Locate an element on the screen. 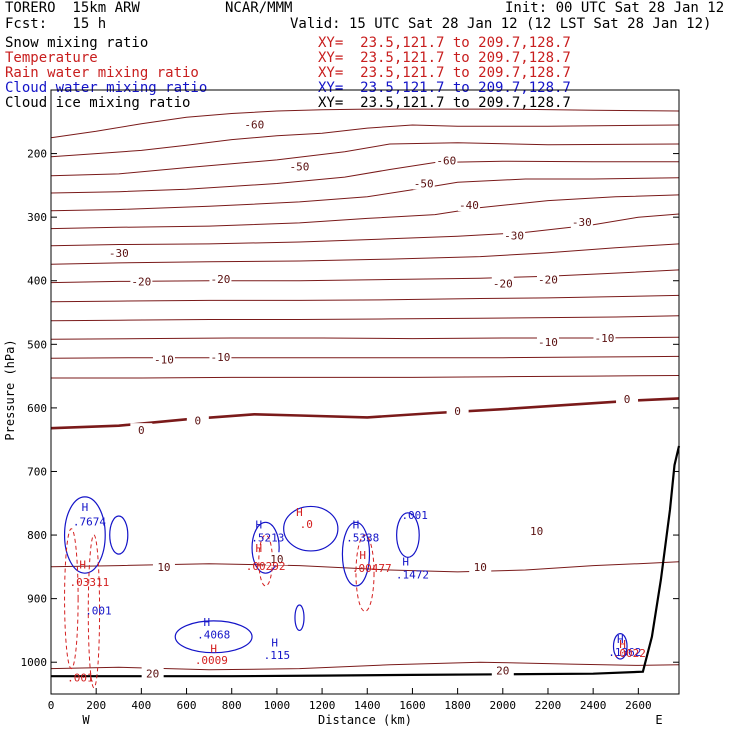  rain-label-1: .03311 is located at coordinates (90, 582).